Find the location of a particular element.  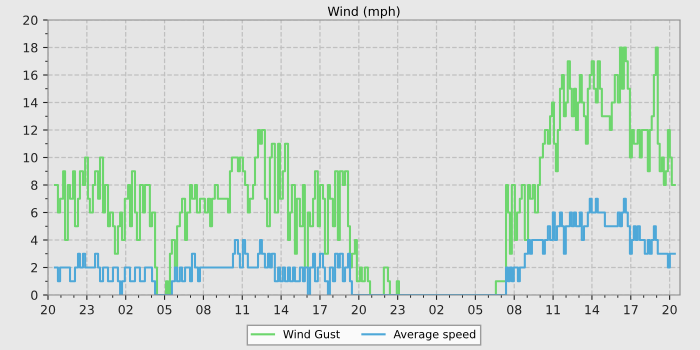

y-tick-label: 0 is located at coordinates (34, 295).